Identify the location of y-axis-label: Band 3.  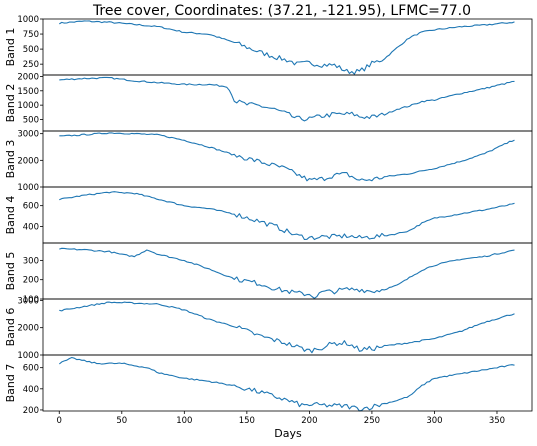
(10, 159).